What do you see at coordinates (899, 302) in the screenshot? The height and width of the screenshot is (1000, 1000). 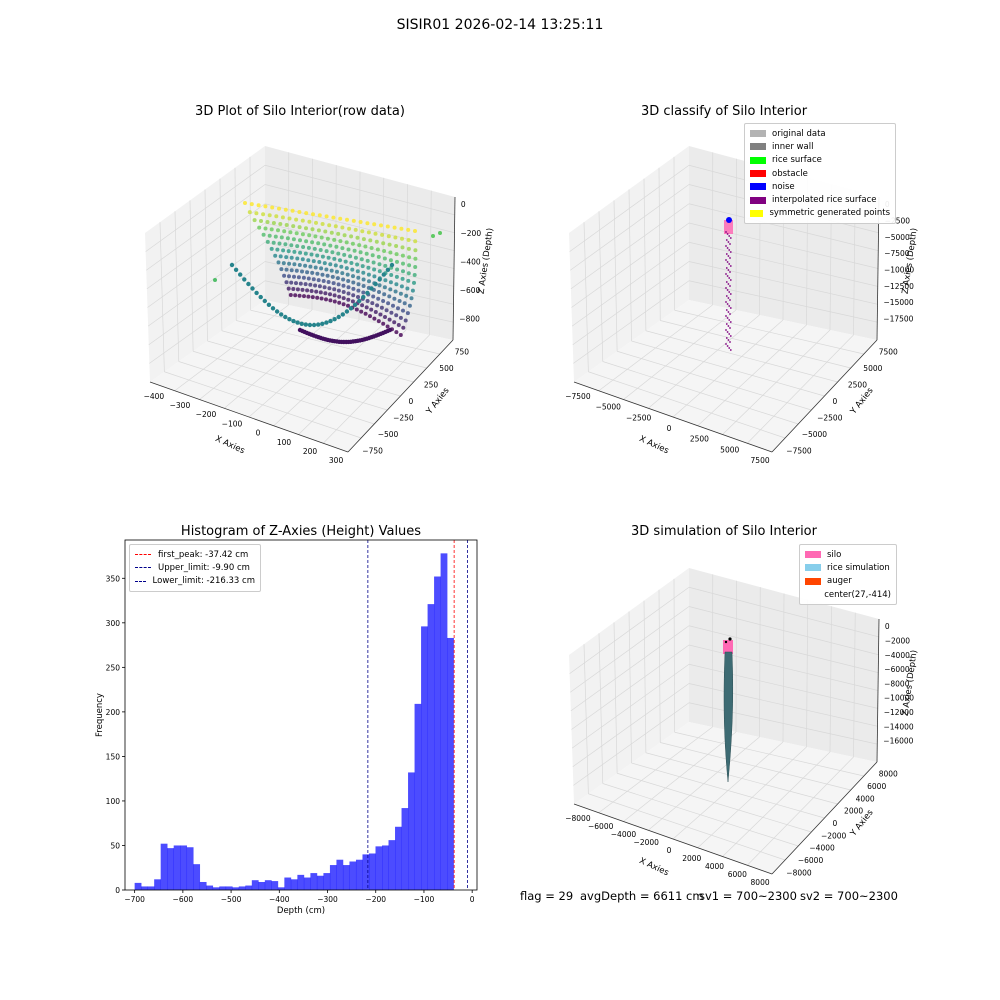 I see `classify-z-tick-label: −15000` at bounding box center [899, 302].